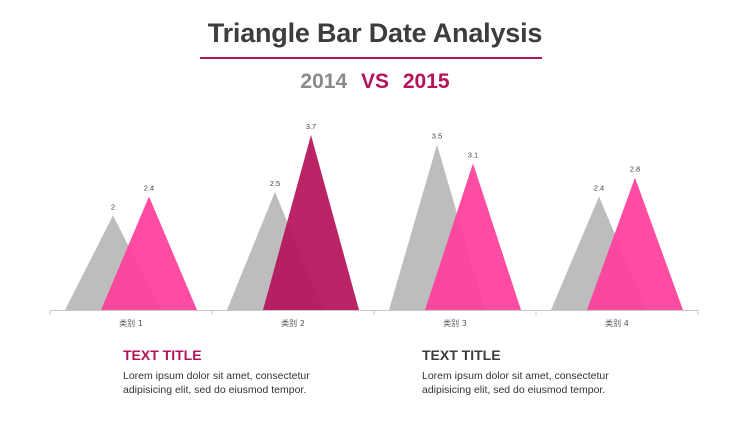 Image resolution: width=750 pixels, height=421 pixels. I want to click on text-block-right-title: TEXT TITLE, so click(461, 355).